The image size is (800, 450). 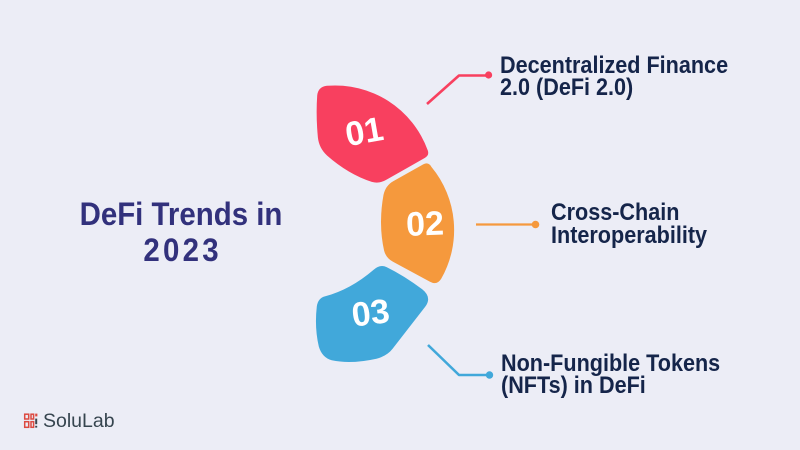 What do you see at coordinates (364, 132) in the screenshot?
I see `svg-text: 01` at bounding box center [364, 132].